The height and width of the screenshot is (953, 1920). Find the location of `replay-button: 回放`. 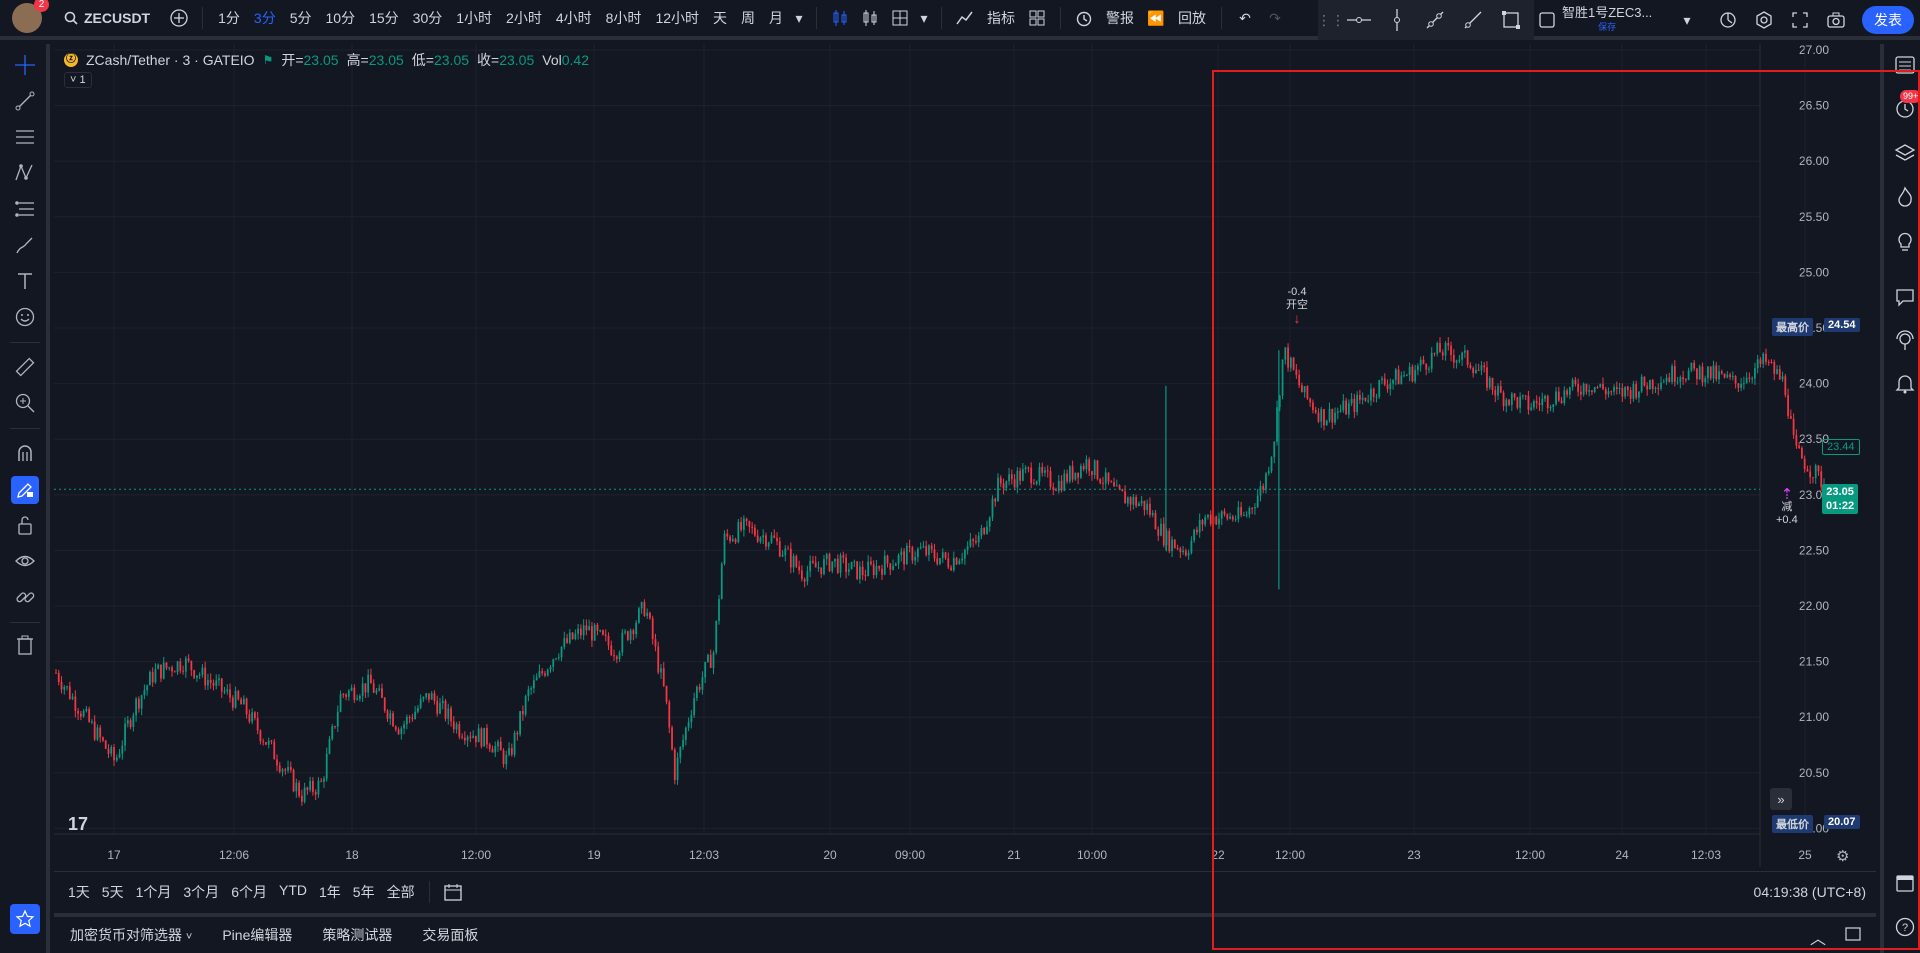

replay-button: 回放 is located at coordinates (1192, 18).